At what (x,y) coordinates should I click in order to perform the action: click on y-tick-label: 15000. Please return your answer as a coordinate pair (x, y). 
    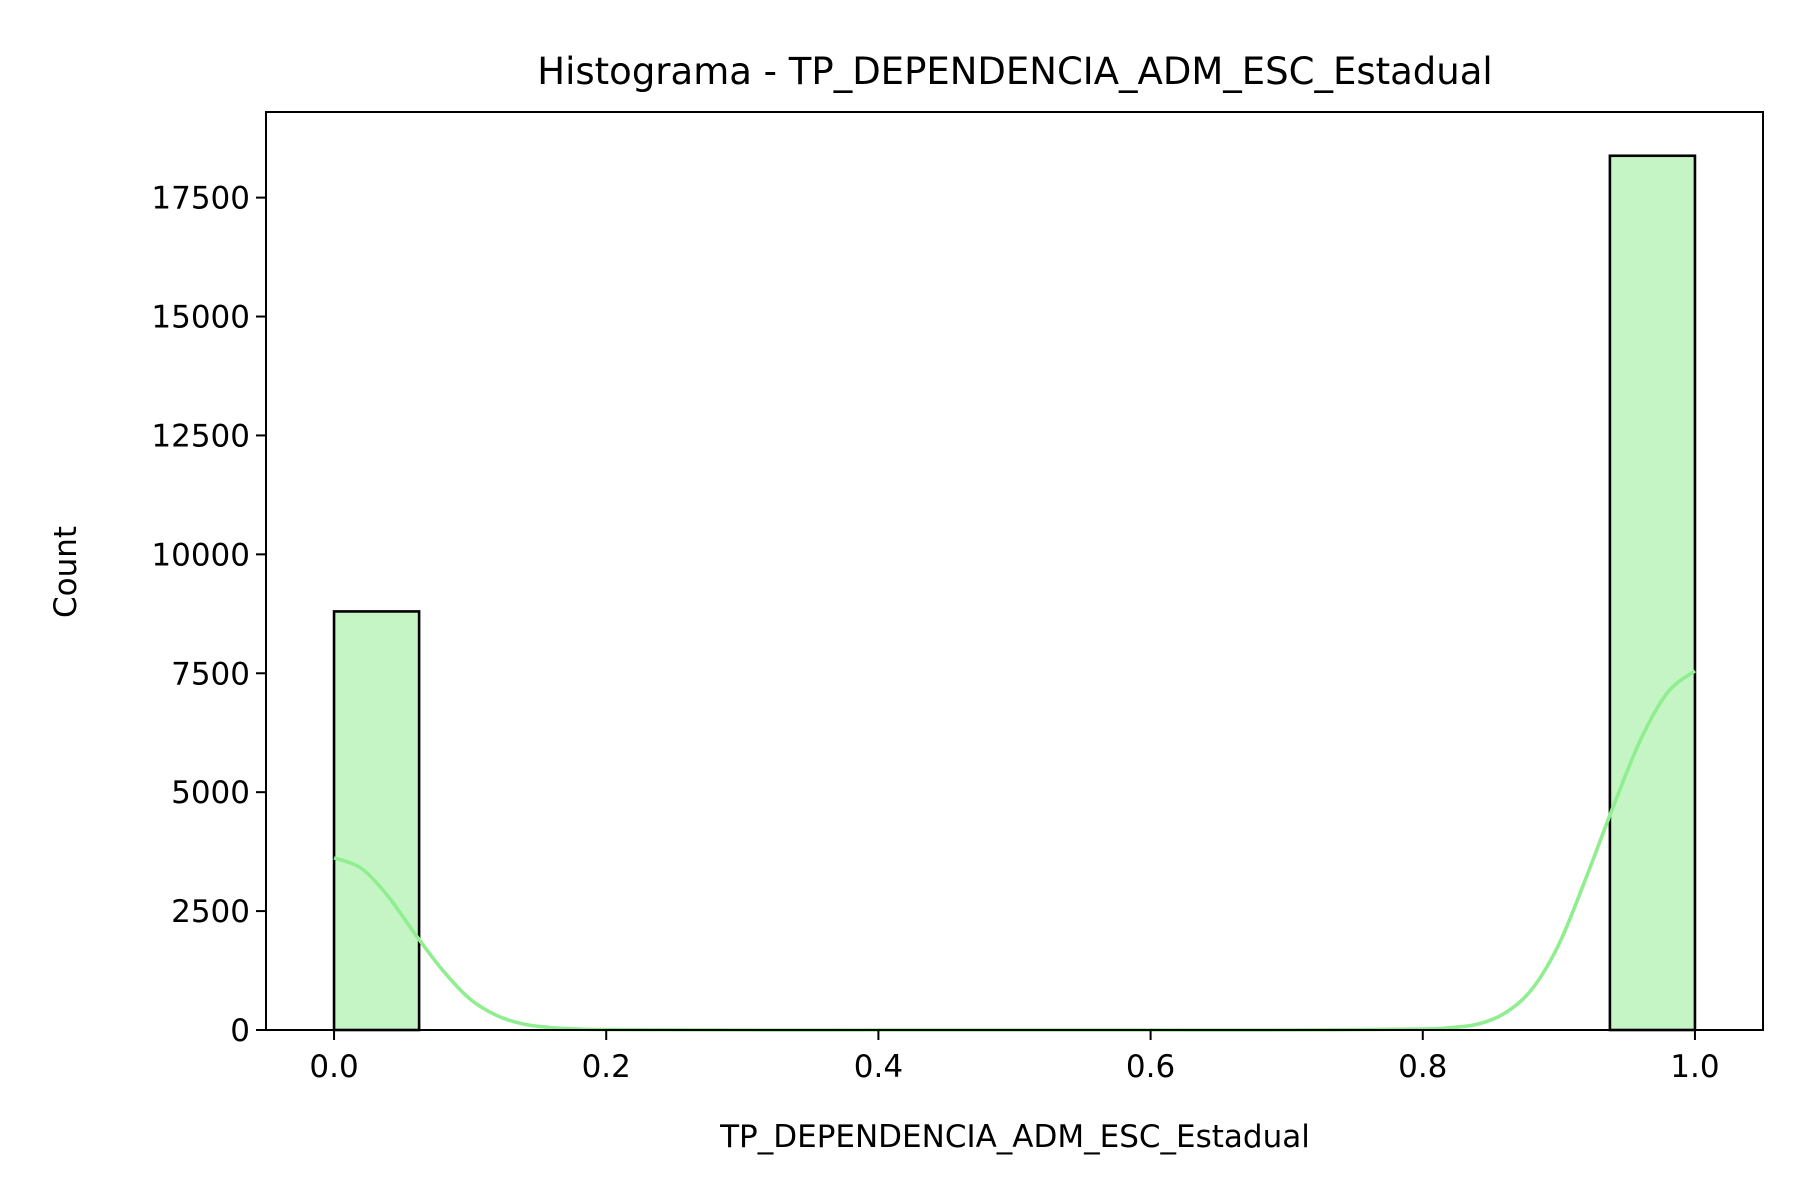
    Looking at the image, I should click on (200, 318).